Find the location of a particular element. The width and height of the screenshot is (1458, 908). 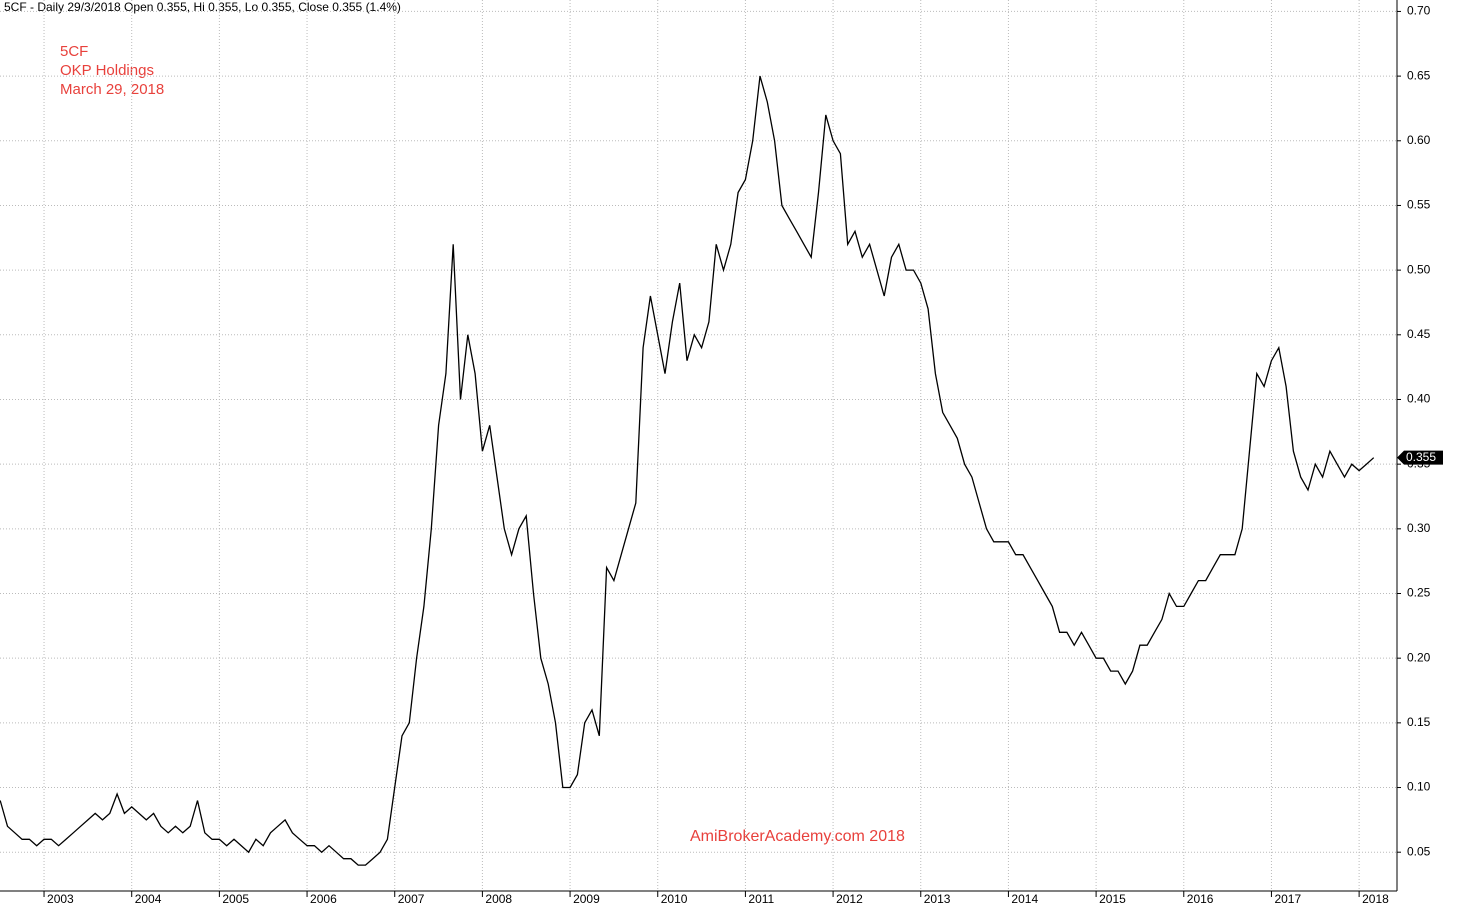

y-tick-label: 0.15 is located at coordinates (1419, 722).